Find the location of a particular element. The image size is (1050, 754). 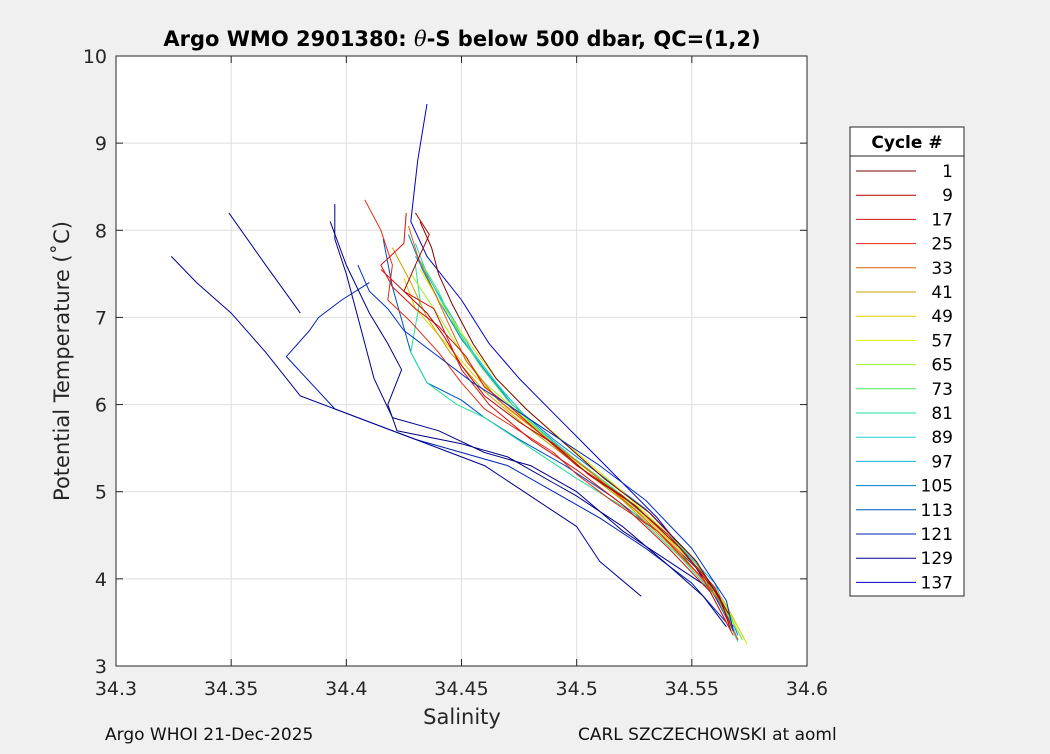

x-axis-label: Salinity is located at coordinates (462, 717).